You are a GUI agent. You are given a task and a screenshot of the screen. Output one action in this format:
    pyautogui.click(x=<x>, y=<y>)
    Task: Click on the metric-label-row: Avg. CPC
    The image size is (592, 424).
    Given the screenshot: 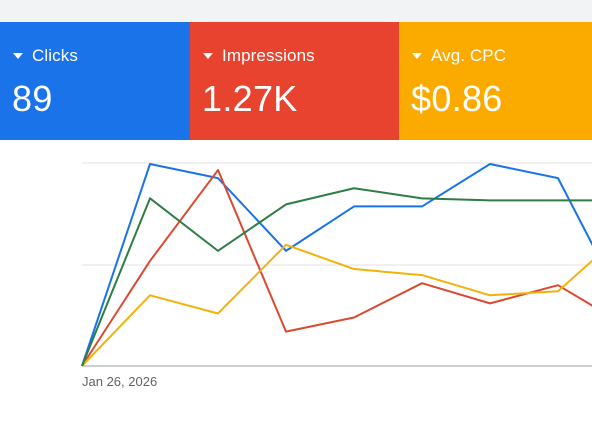 What is the action you would take?
    pyautogui.click(x=501, y=56)
    